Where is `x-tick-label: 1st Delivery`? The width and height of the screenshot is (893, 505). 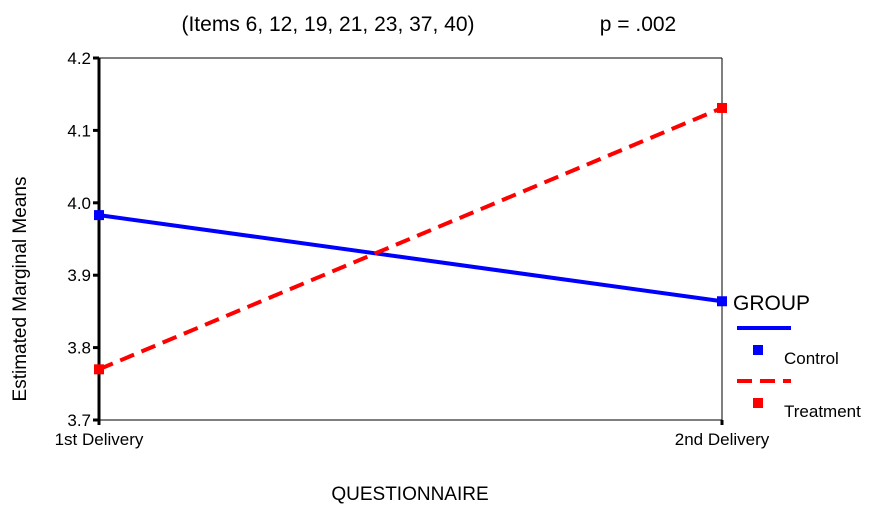 x-tick-label: 1st Delivery is located at coordinates (99, 439).